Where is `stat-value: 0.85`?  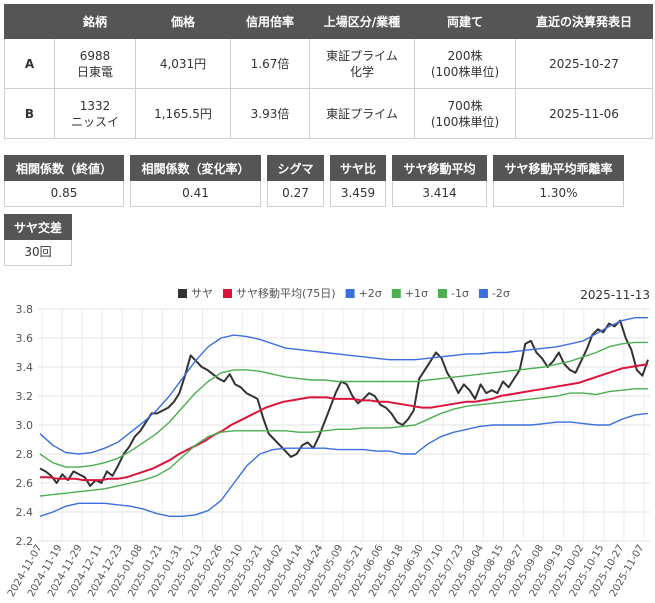
stat-value: 0.85 is located at coordinates (64, 194).